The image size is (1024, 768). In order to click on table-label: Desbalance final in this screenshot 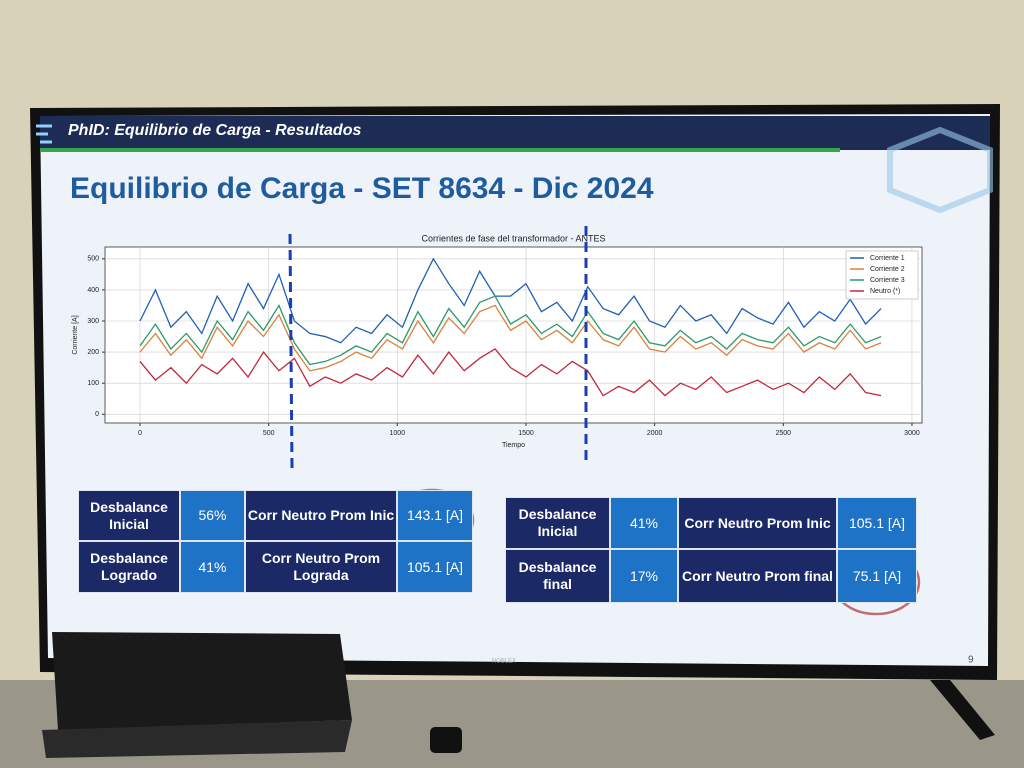, I will do `click(557, 576)`.